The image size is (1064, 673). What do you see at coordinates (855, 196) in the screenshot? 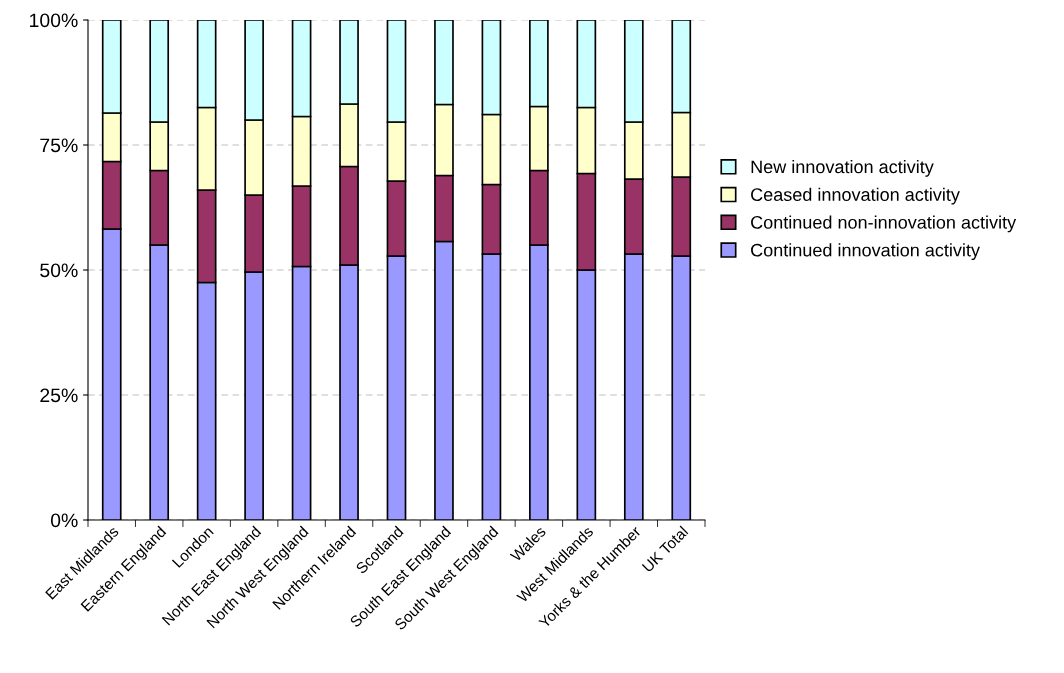
I see `legend-label: Ceased innovation activity` at bounding box center [855, 196].